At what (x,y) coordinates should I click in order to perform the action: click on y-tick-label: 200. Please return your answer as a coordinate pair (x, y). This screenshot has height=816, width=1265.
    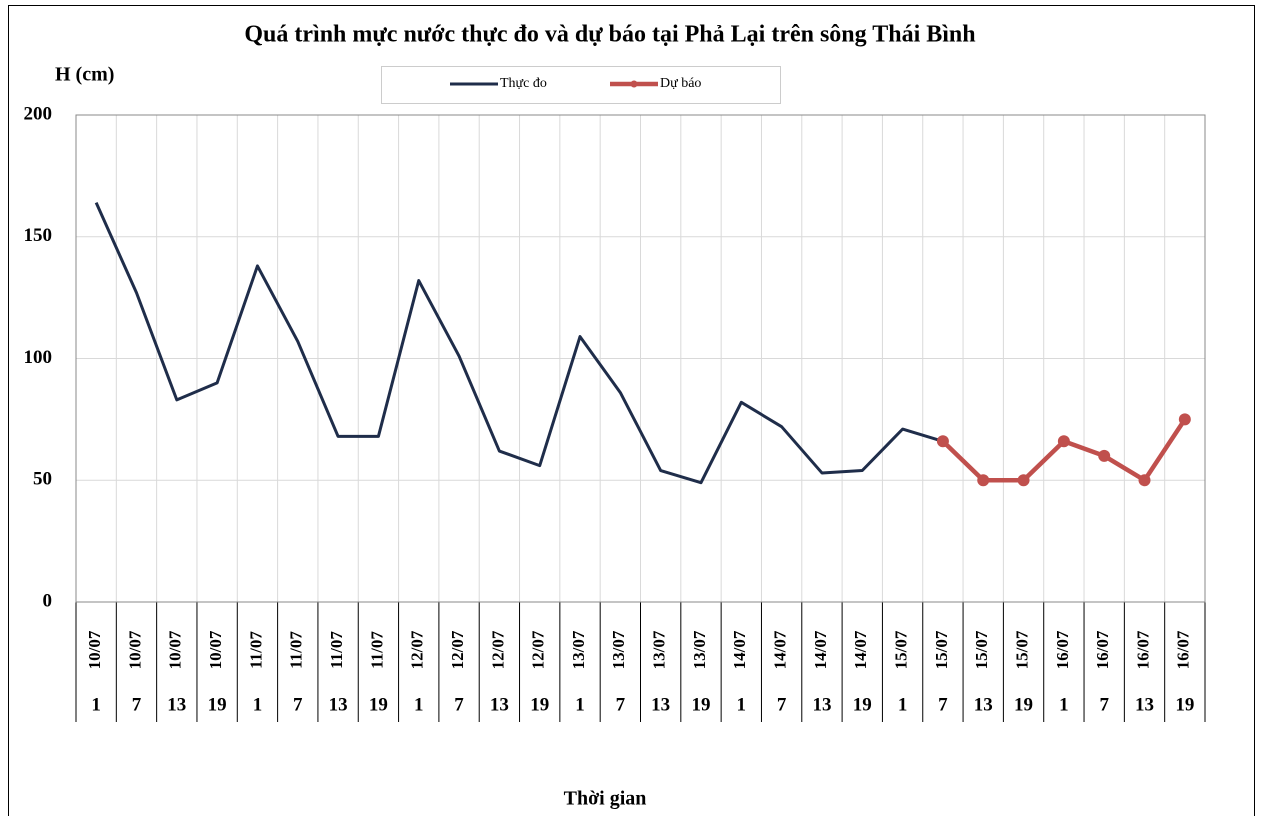
    Looking at the image, I should click on (38, 113).